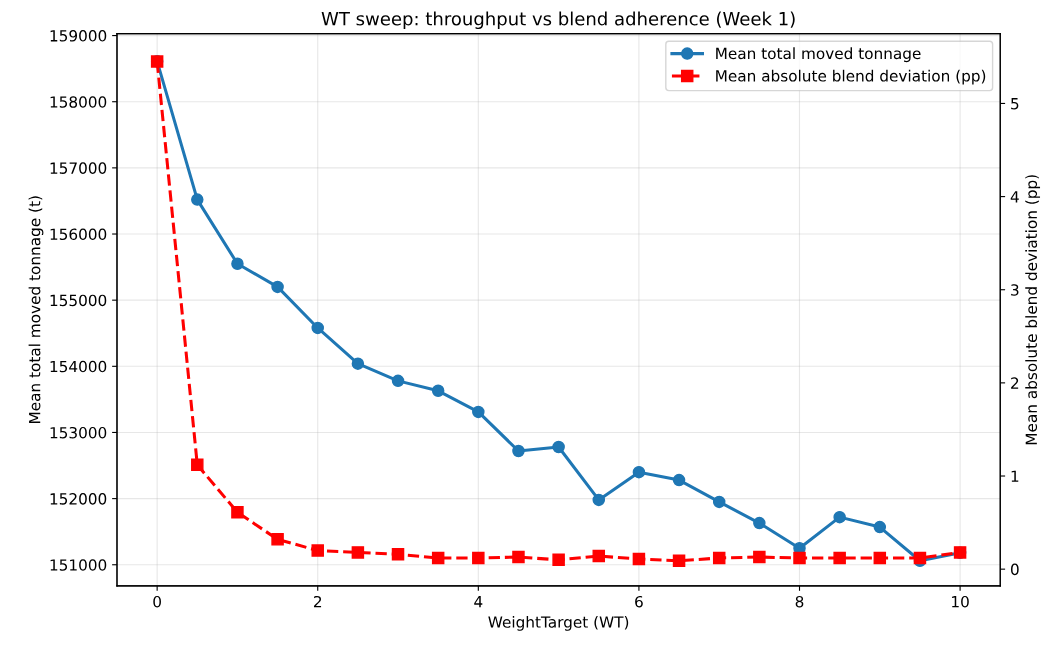 Image resolution: width=1054 pixels, height=646 pixels. Describe the element at coordinates (78, 168) in the screenshot. I see `y-tick-label: 157000` at that location.